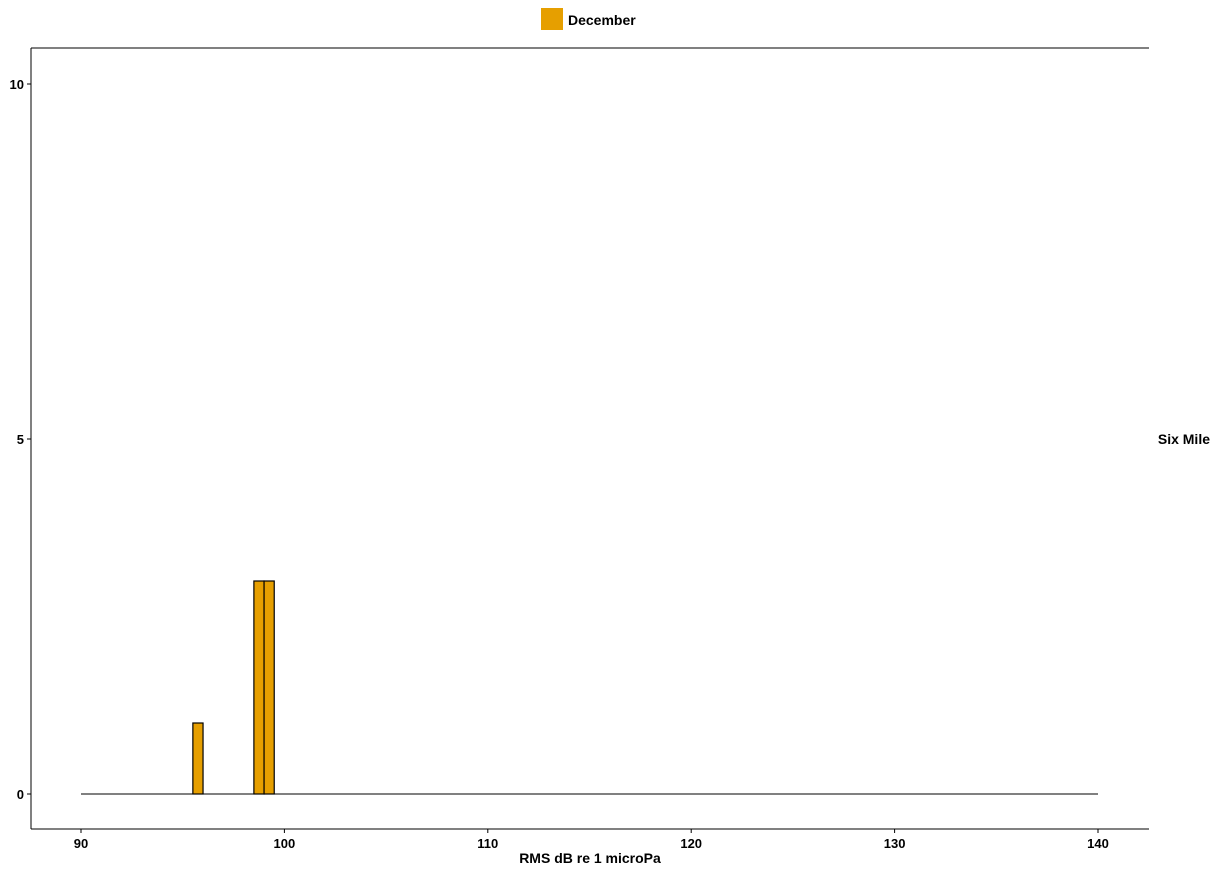 This screenshot has height=872, width=1219. Describe the element at coordinates (591, 840) in the screenshot. I see `x-ticks-layer: 90 100 110 120 130 140` at that location.